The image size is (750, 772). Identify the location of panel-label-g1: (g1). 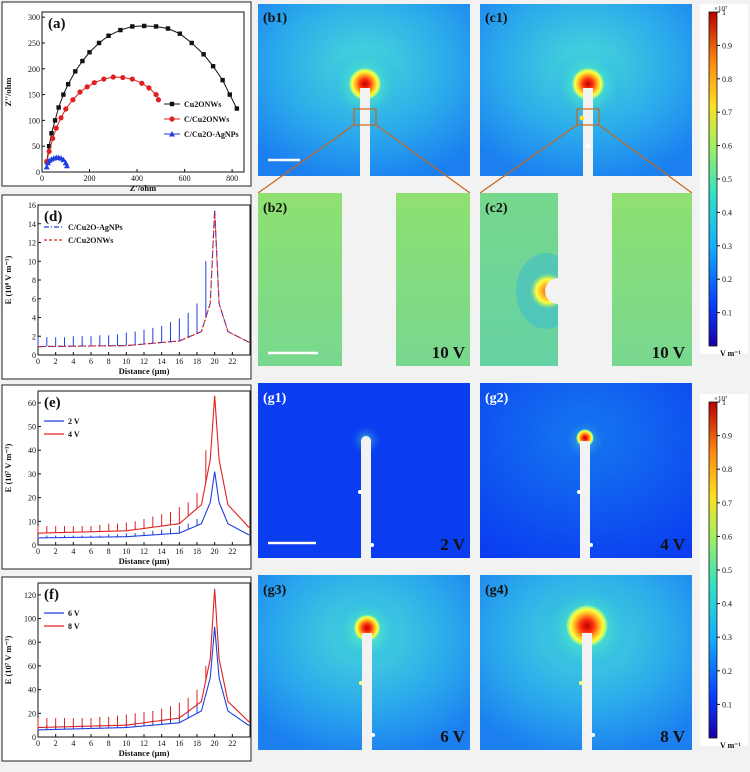
(275, 398).